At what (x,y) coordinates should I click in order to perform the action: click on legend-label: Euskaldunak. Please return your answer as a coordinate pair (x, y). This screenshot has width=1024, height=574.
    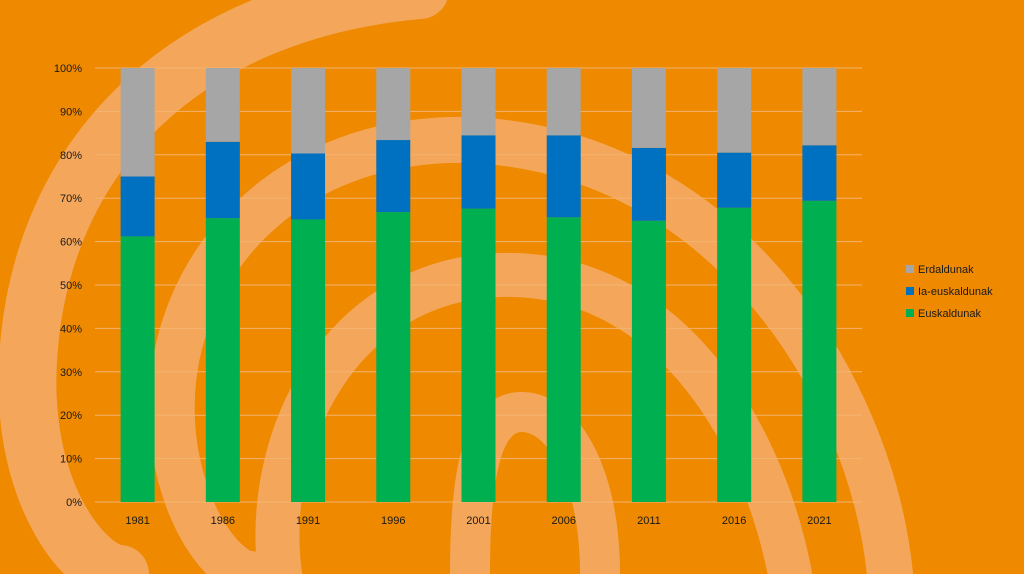
    Looking at the image, I should click on (949, 314).